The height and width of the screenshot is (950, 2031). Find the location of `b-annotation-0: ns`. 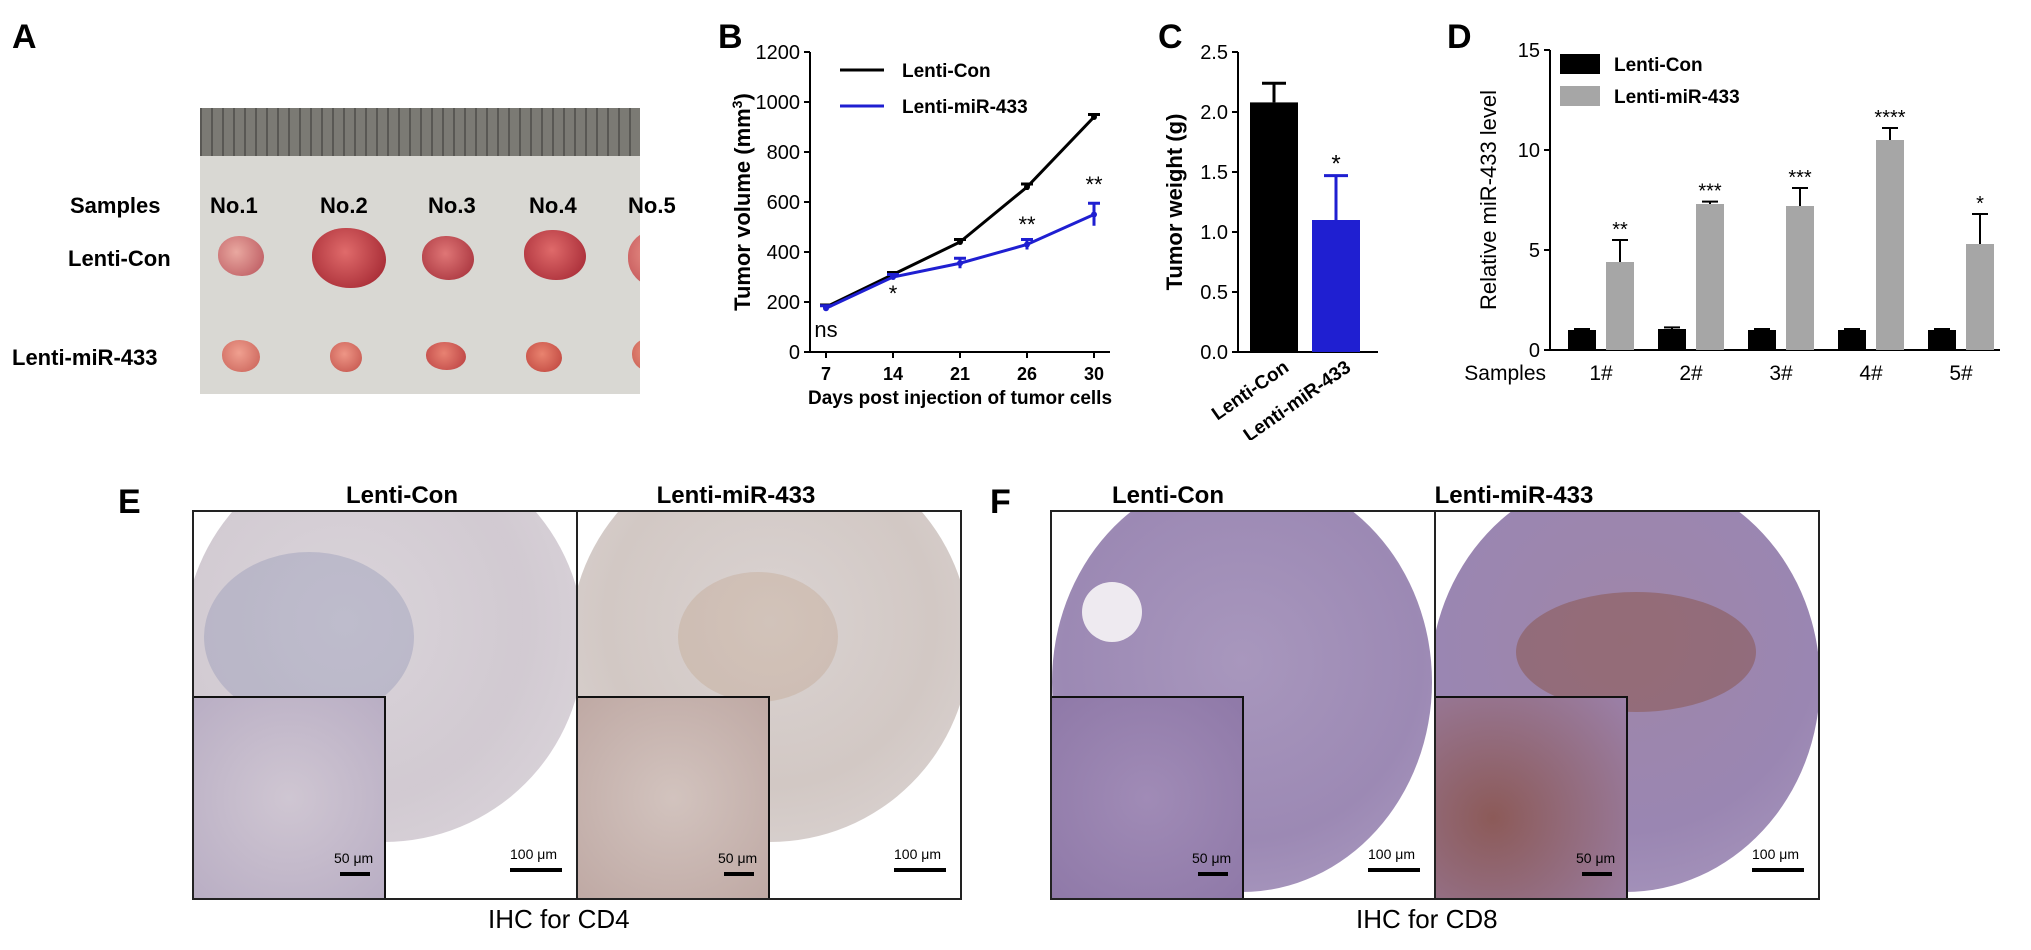

b-annotation-0: ns is located at coordinates (825, 329).